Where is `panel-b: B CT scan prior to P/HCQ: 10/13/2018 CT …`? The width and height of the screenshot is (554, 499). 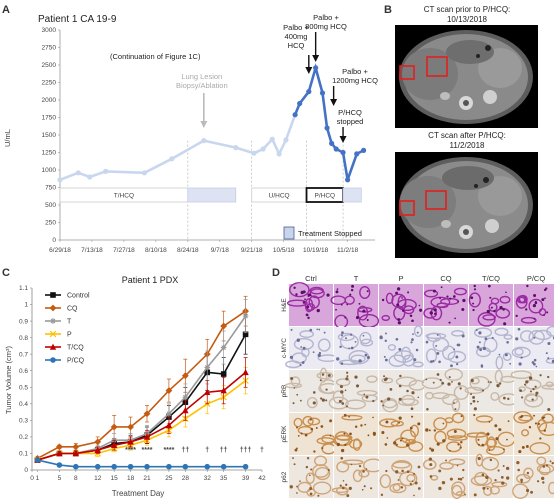
panel-b: B CT scan prior to P/HCQ: 10/13/2018 CT … is located at coordinates (461, 131).